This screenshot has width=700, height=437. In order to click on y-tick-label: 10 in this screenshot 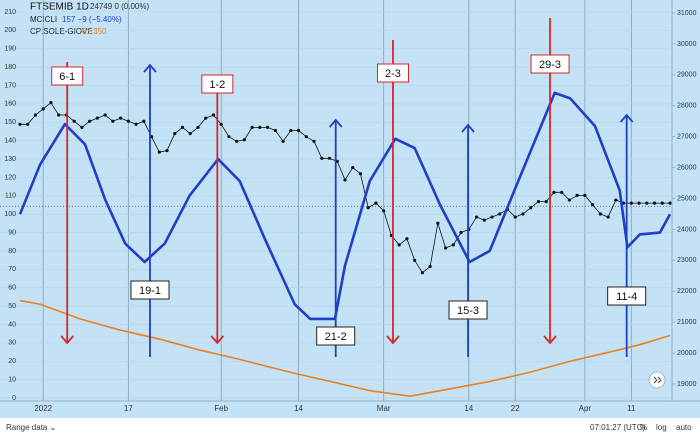, I will do `click(12, 379)`.